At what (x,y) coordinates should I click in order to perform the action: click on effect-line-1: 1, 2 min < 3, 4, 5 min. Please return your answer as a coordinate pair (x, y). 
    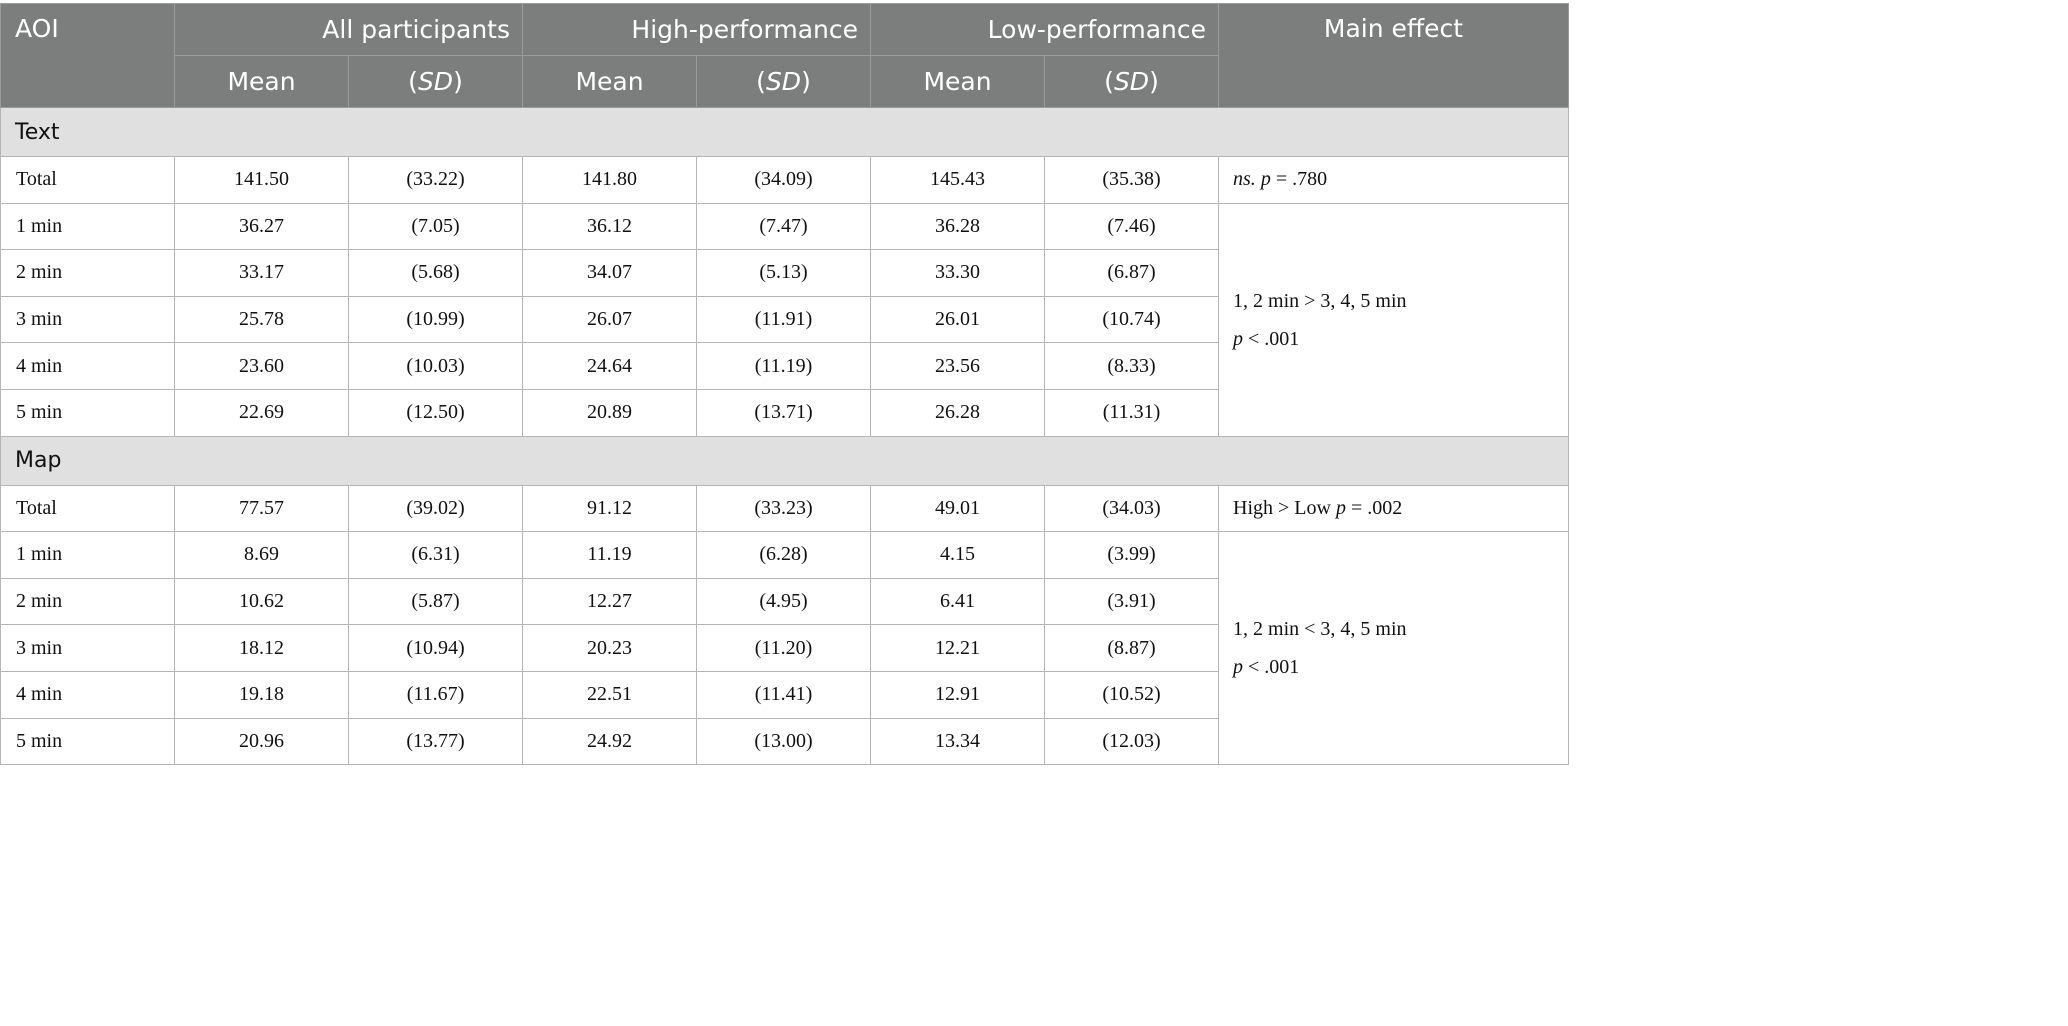
    Looking at the image, I should click on (1320, 629).